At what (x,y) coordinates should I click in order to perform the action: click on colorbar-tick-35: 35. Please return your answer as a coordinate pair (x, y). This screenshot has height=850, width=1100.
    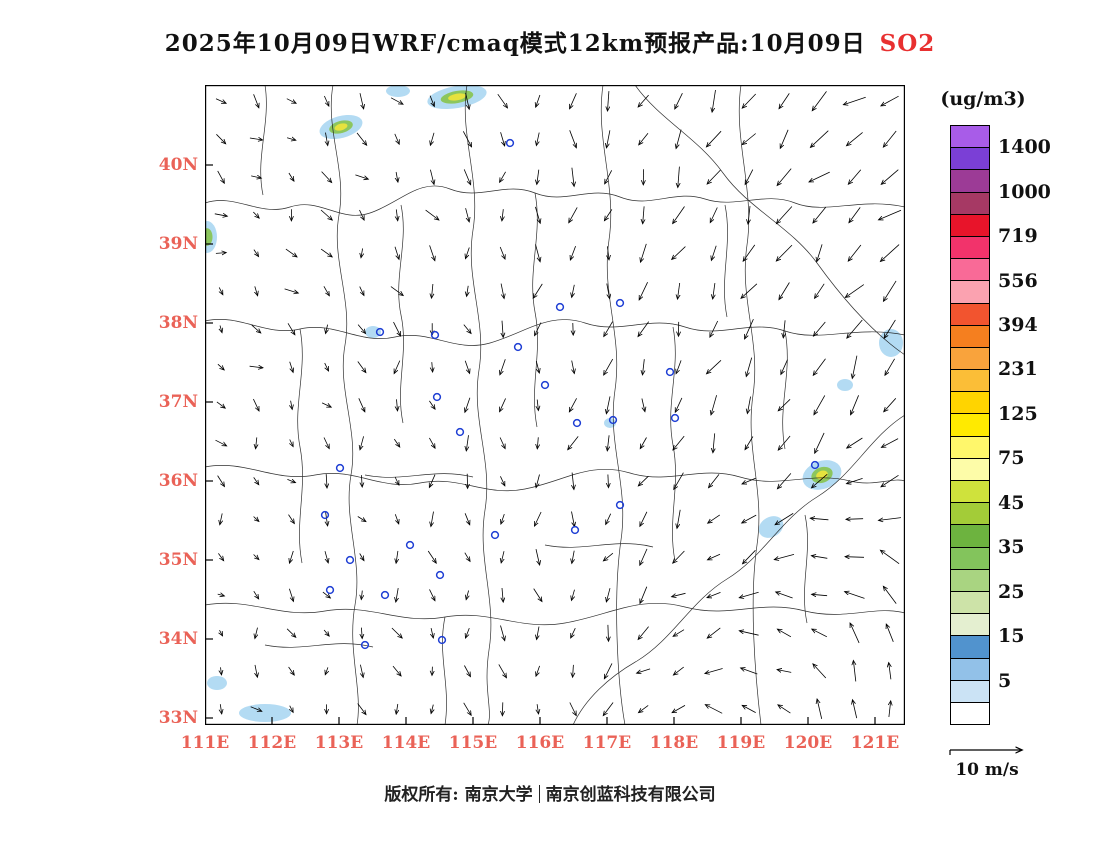
    Looking at the image, I should click on (1011, 547).